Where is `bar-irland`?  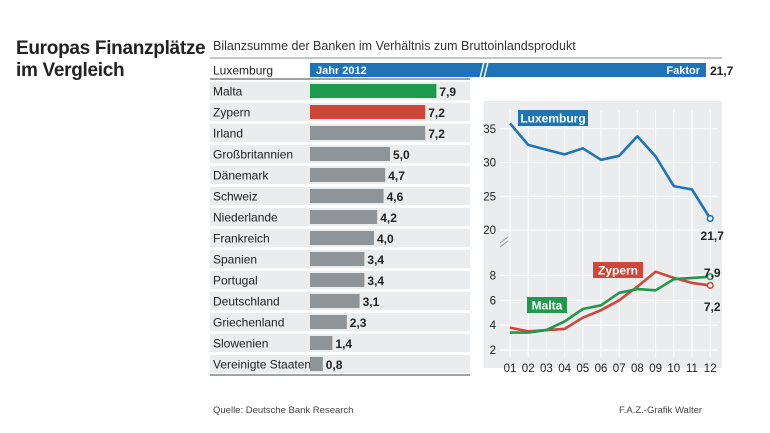
bar-irland is located at coordinates (368, 133).